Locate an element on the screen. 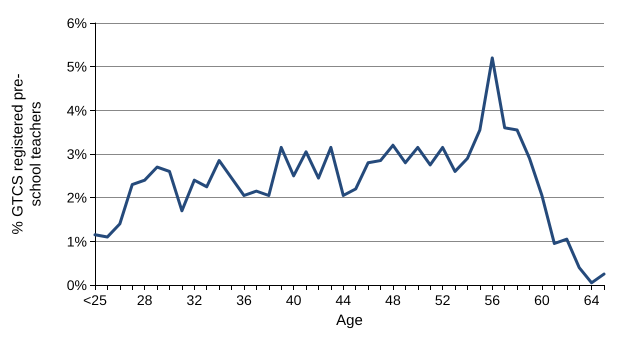 This screenshot has width=628, height=340. x-tick-label: 28 is located at coordinates (144, 300).